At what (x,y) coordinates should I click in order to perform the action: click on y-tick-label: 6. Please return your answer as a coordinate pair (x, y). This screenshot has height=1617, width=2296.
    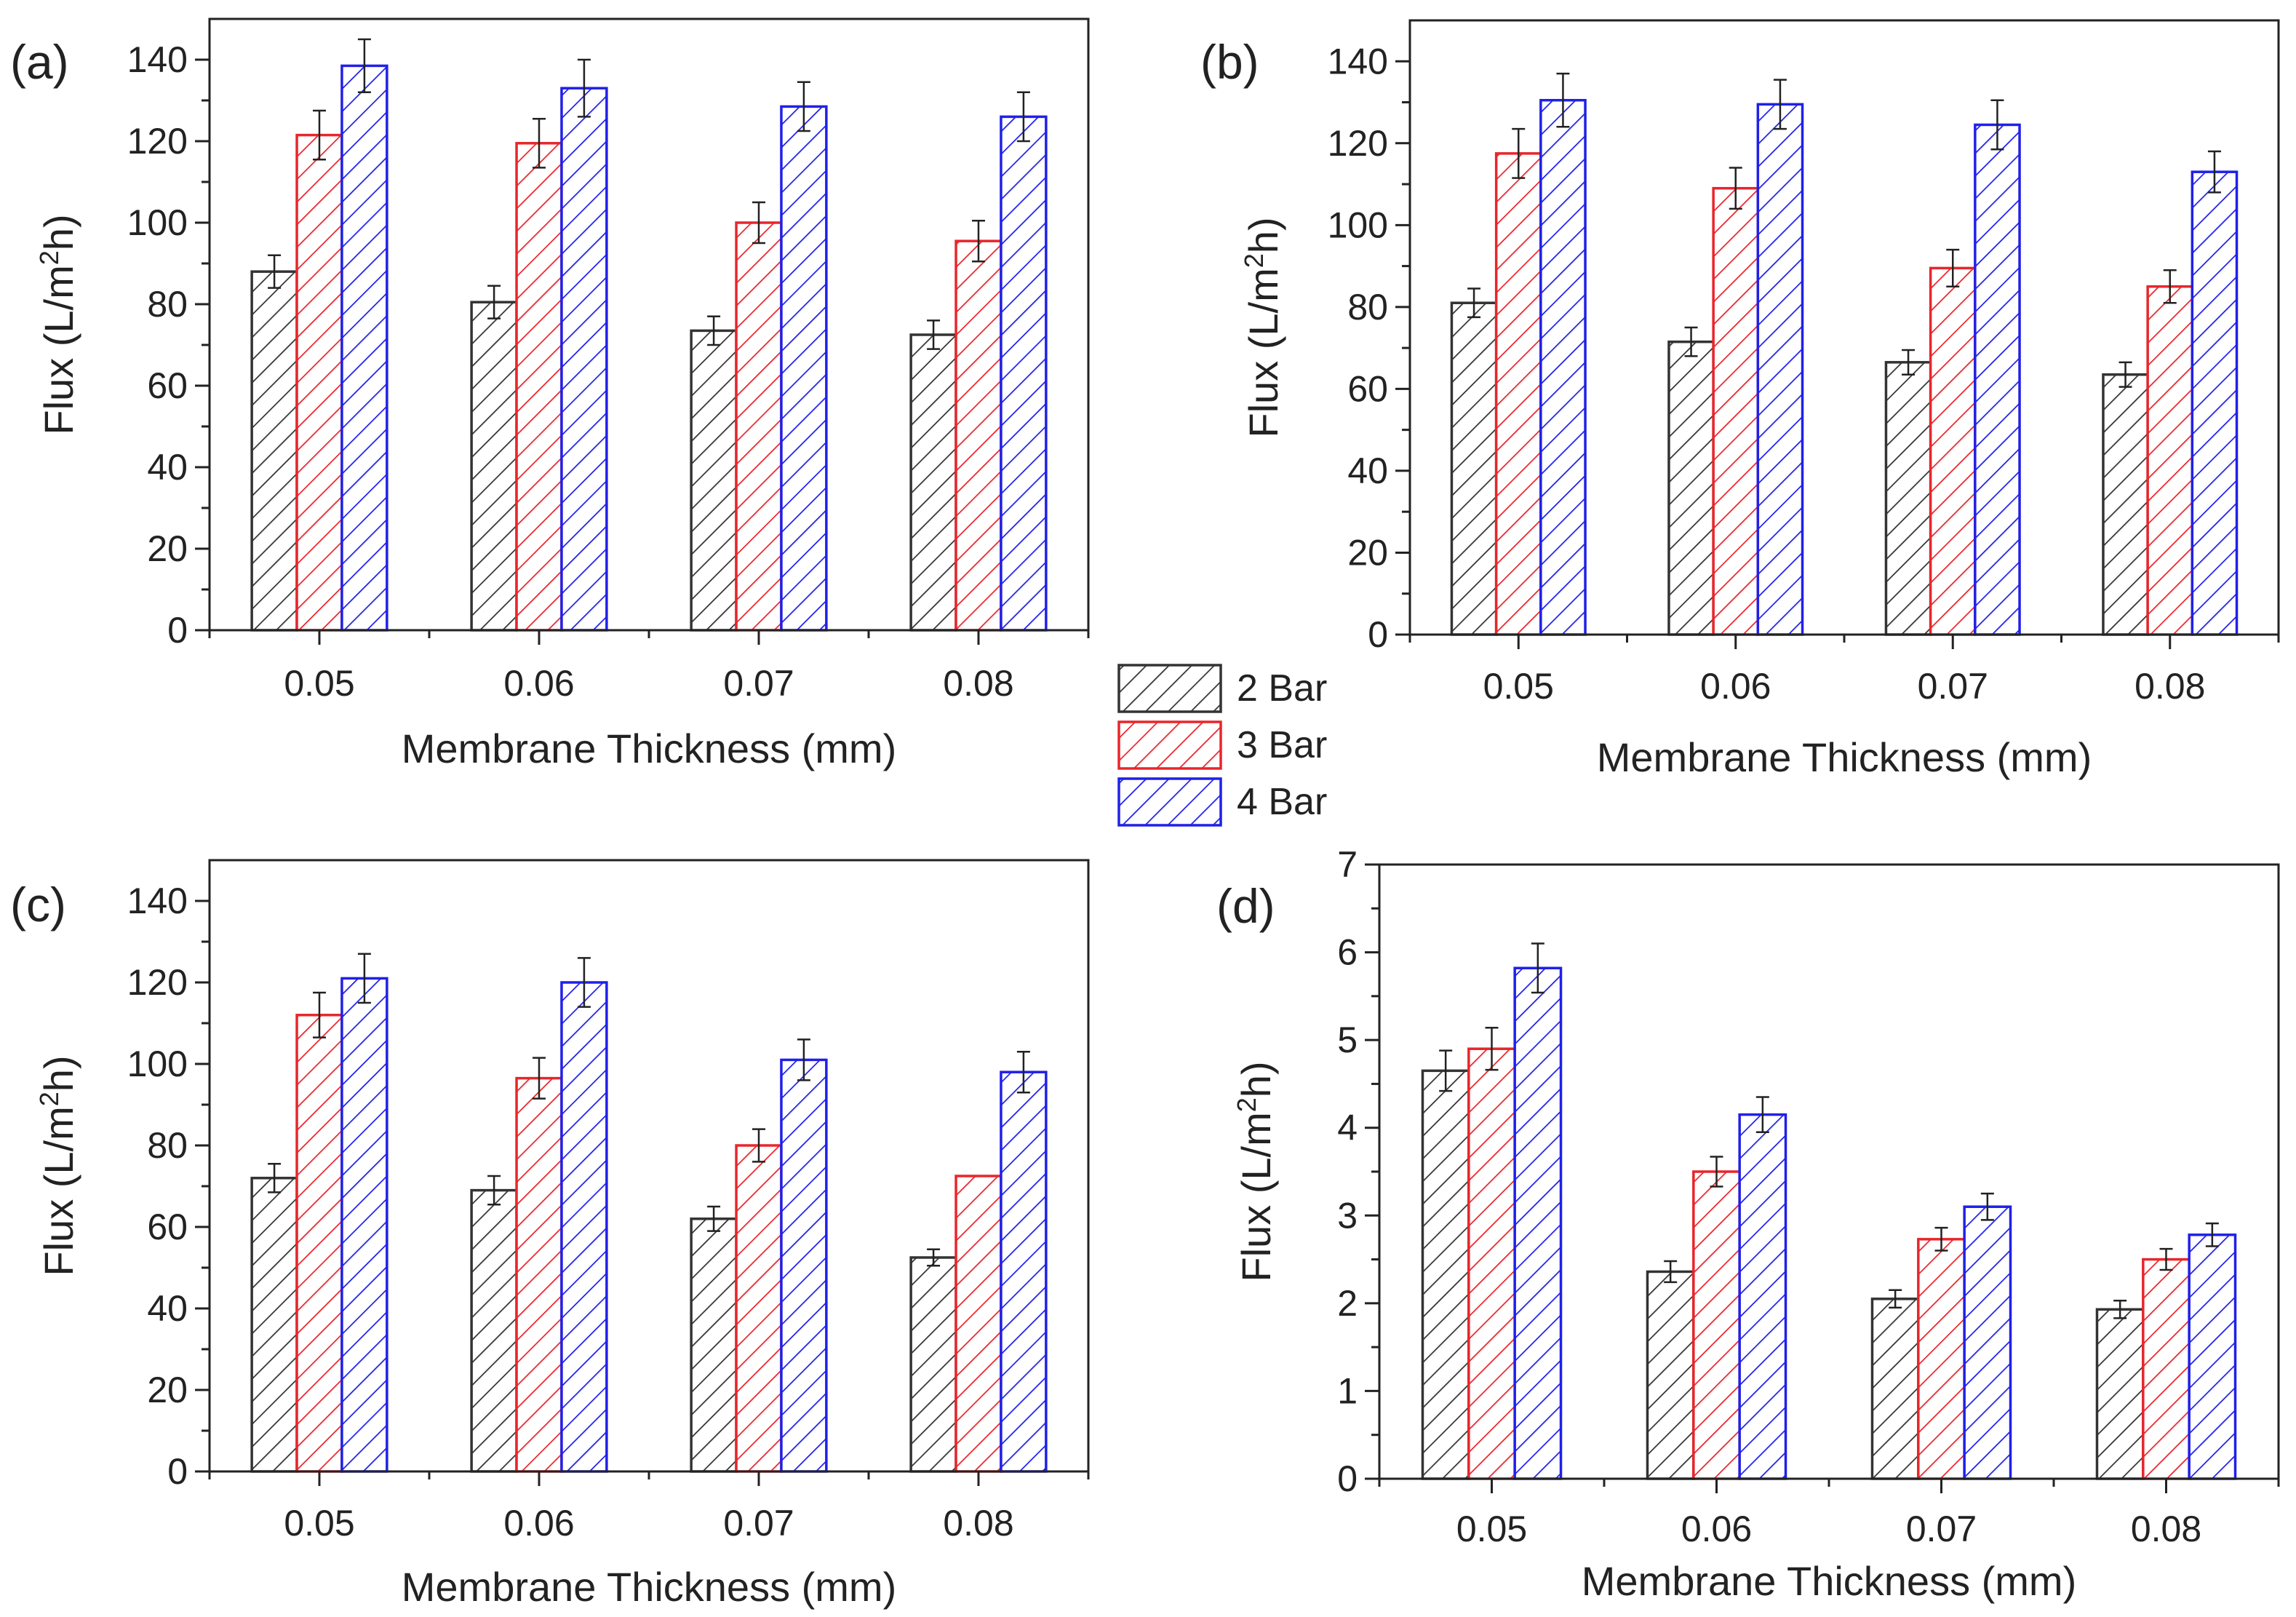
    Looking at the image, I should click on (1347, 952).